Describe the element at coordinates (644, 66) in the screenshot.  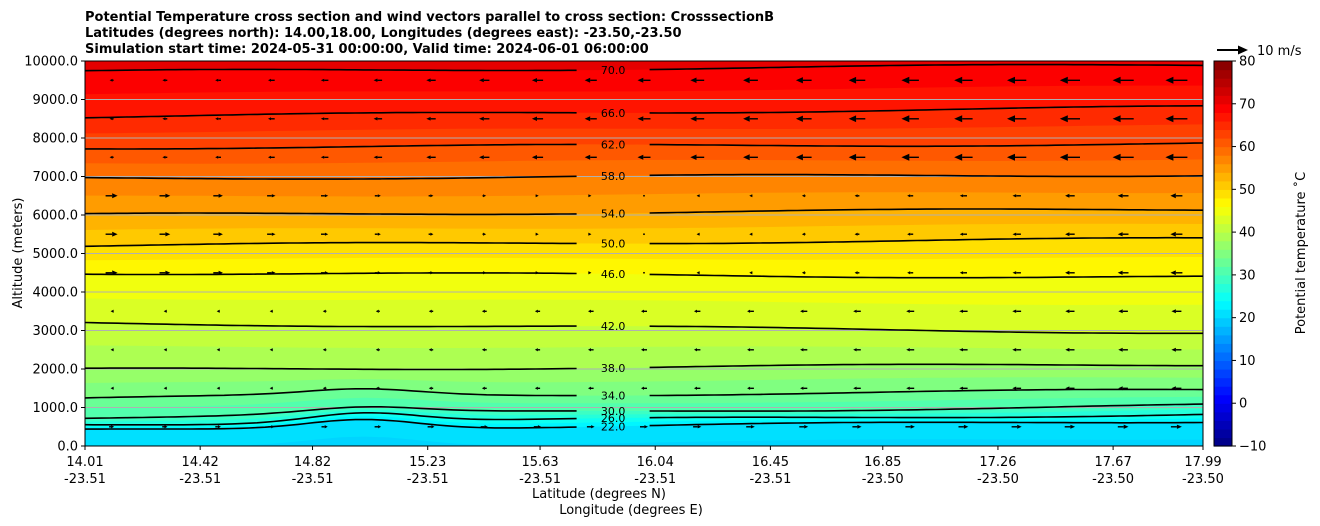
I see `temperature-band` at that location.